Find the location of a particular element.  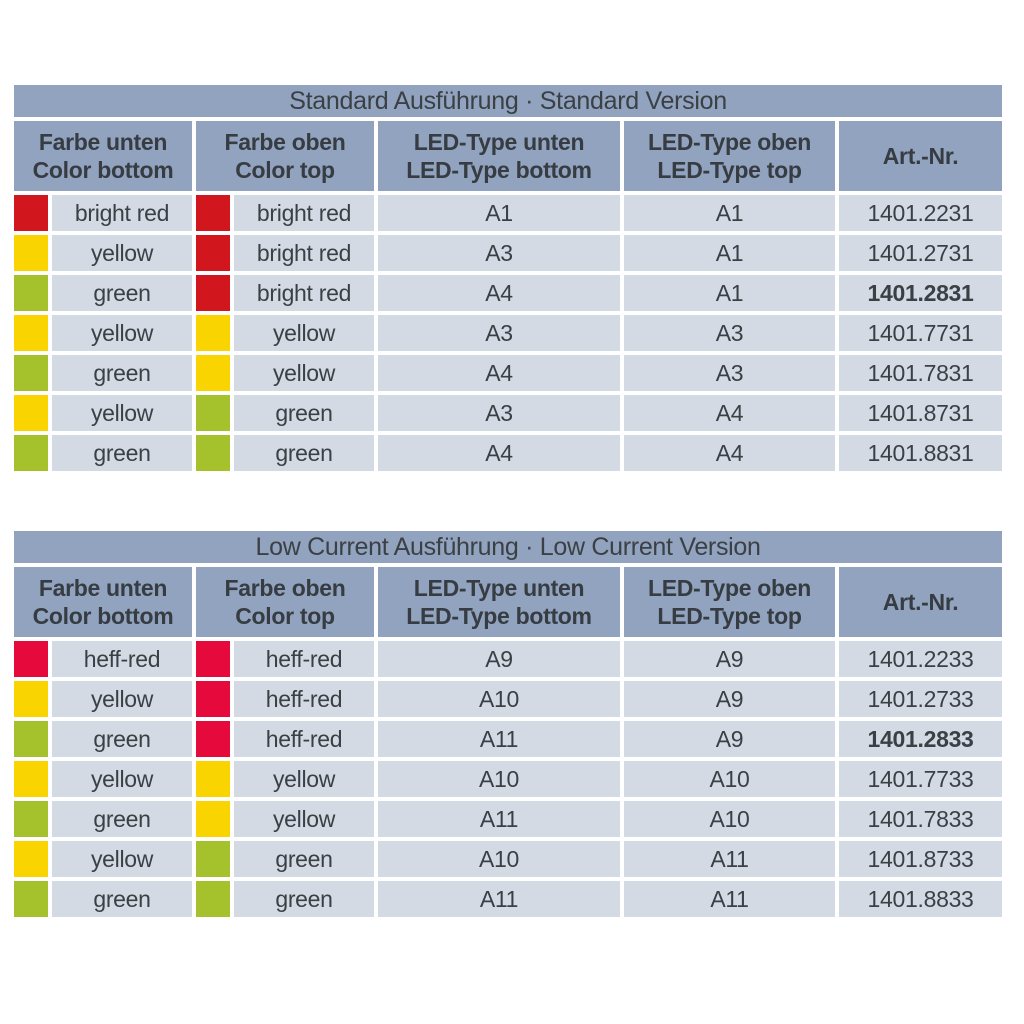

color-bottom-label: bright red is located at coordinates (122, 213).